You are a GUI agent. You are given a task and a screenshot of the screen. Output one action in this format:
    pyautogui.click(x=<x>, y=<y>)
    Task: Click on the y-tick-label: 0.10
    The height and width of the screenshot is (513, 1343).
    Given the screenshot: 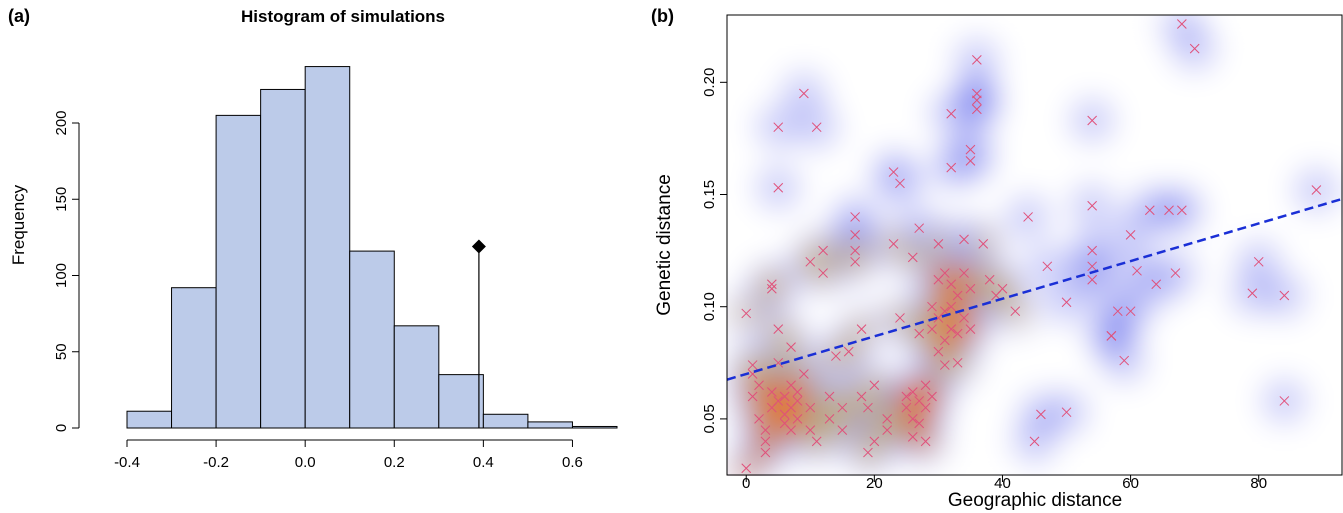 What is the action you would take?
    pyautogui.click(x=709, y=306)
    